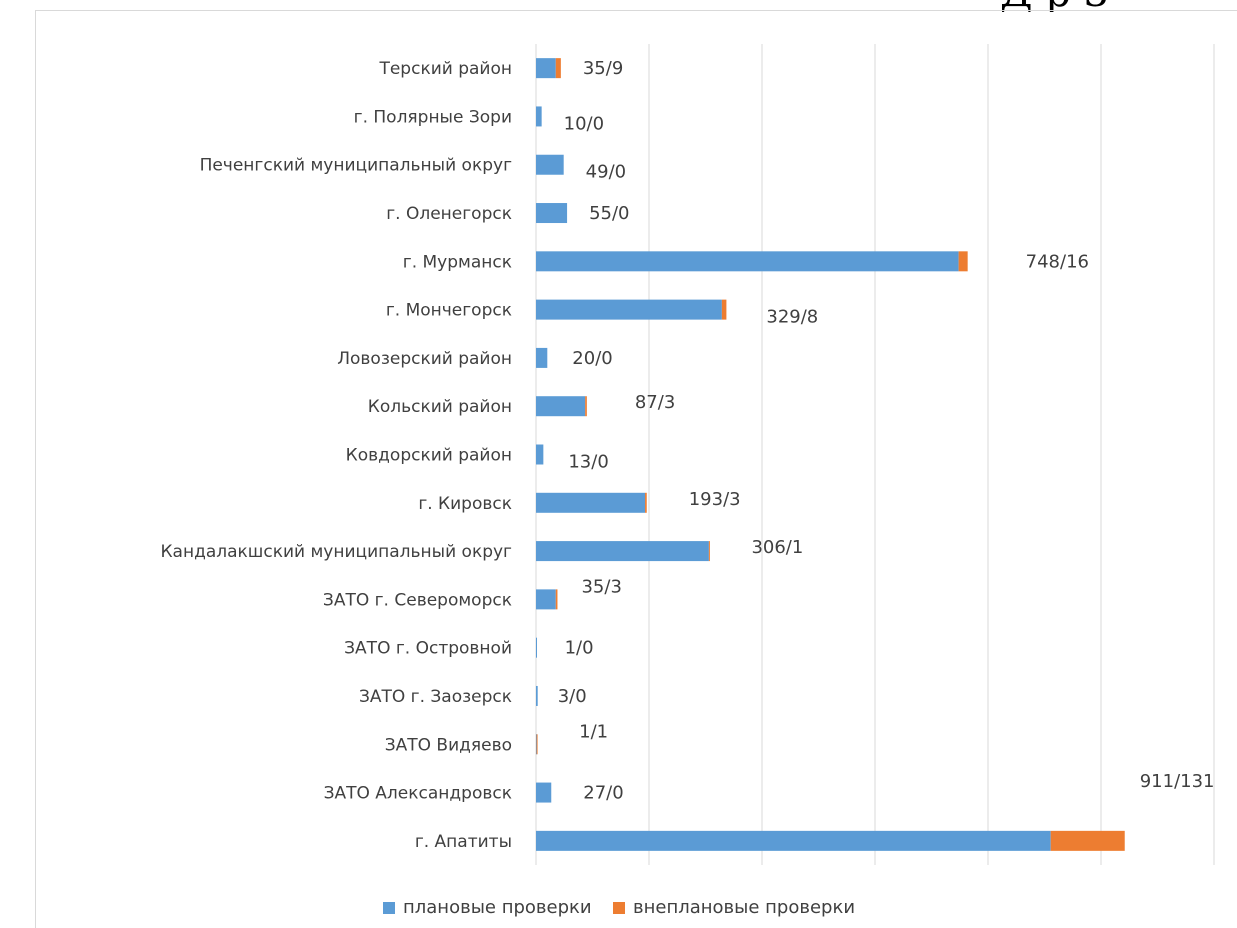 The height and width of the screenshot is (928, 1237). I want to click on category-label: г. Мурманск, so click(457, 262).